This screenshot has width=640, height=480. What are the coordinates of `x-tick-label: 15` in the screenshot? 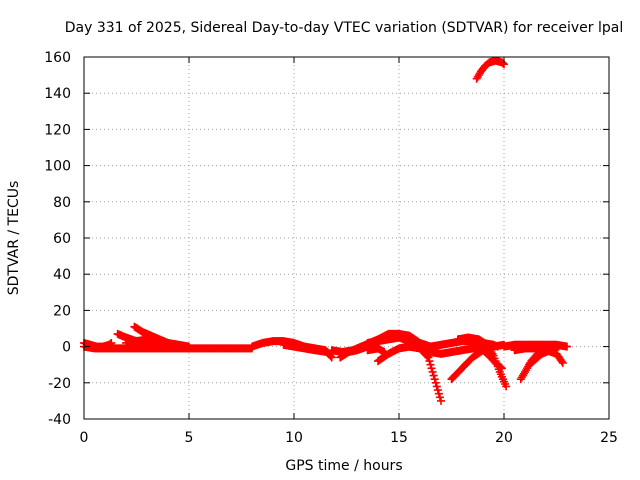 It's located at (399, 438).